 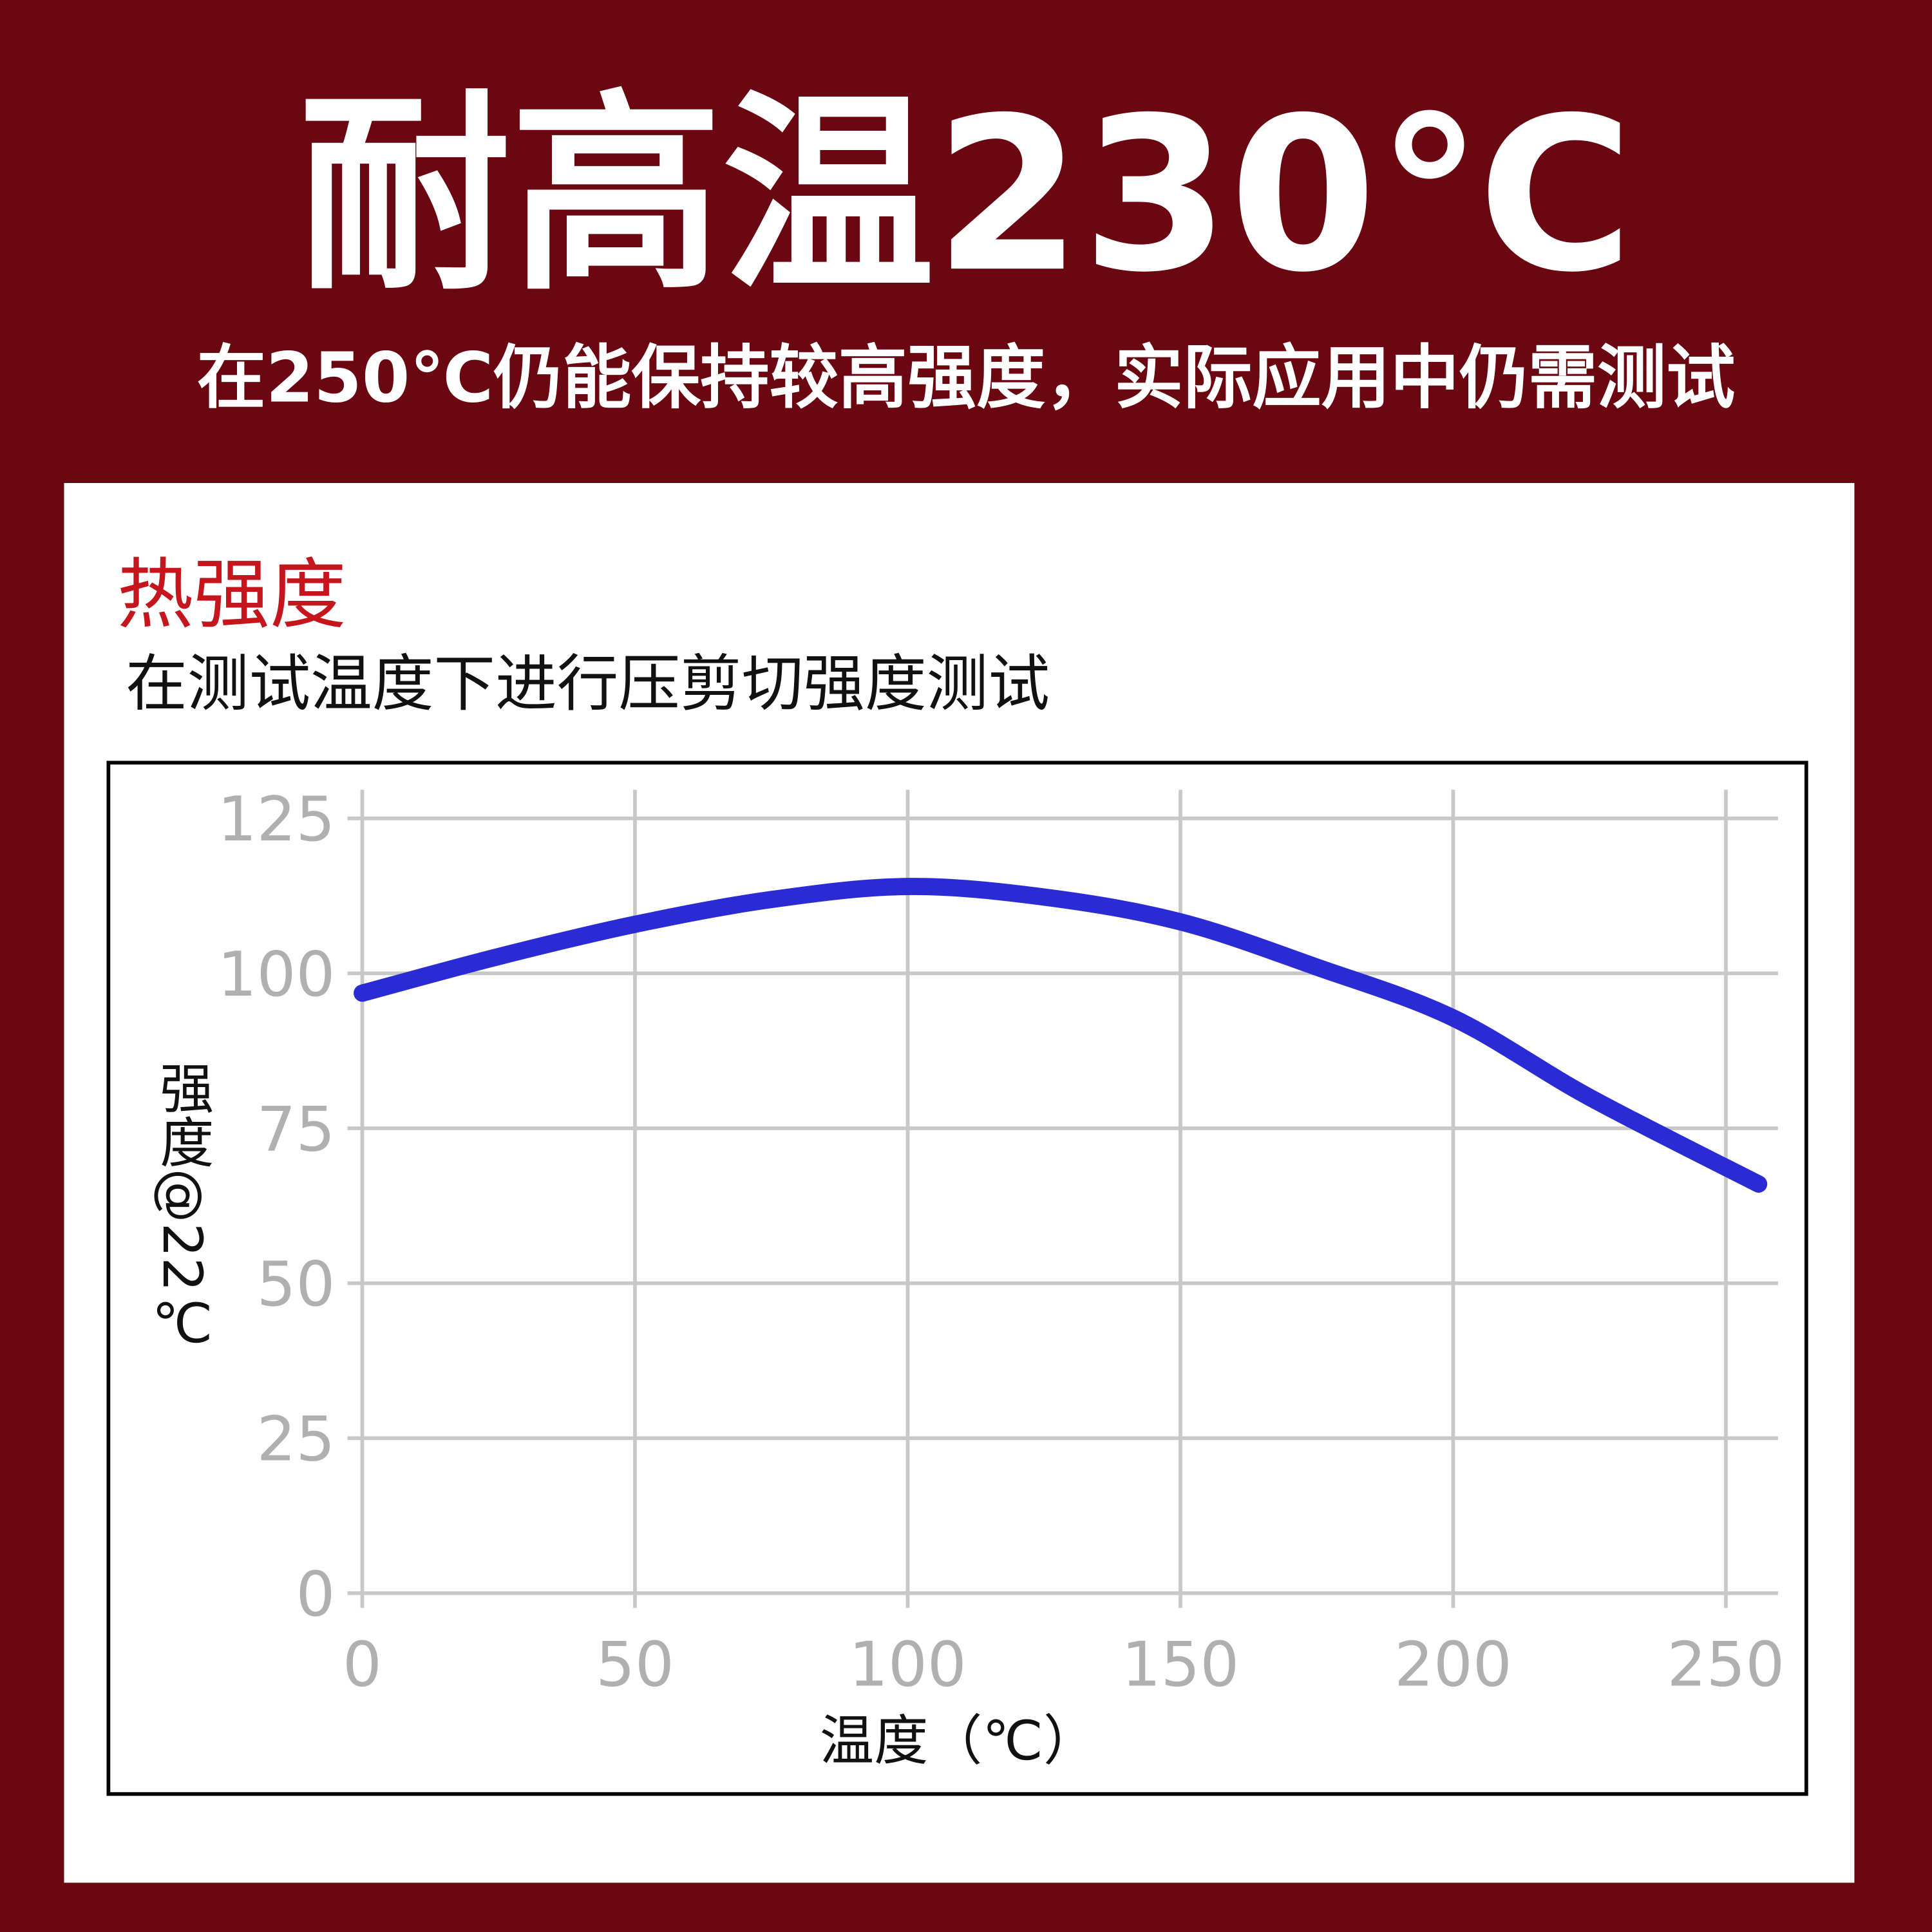 I want to click on chart-title: 热强度, so click(x=232, y=594).